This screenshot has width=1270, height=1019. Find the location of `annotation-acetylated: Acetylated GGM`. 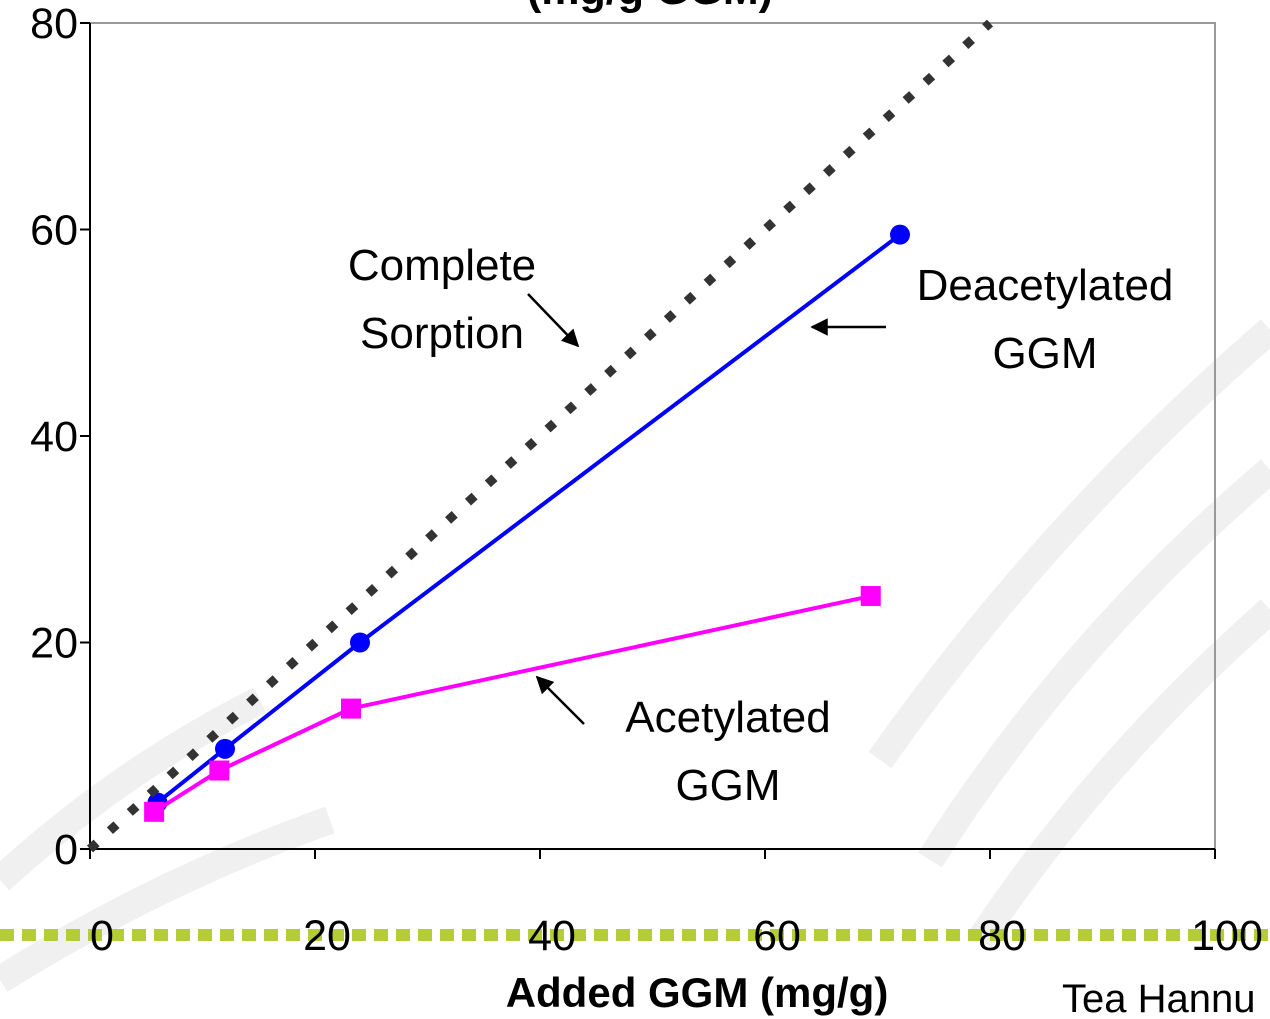

annotation-acetylated: Acetylated GGM is located at coordinates (683, 742).